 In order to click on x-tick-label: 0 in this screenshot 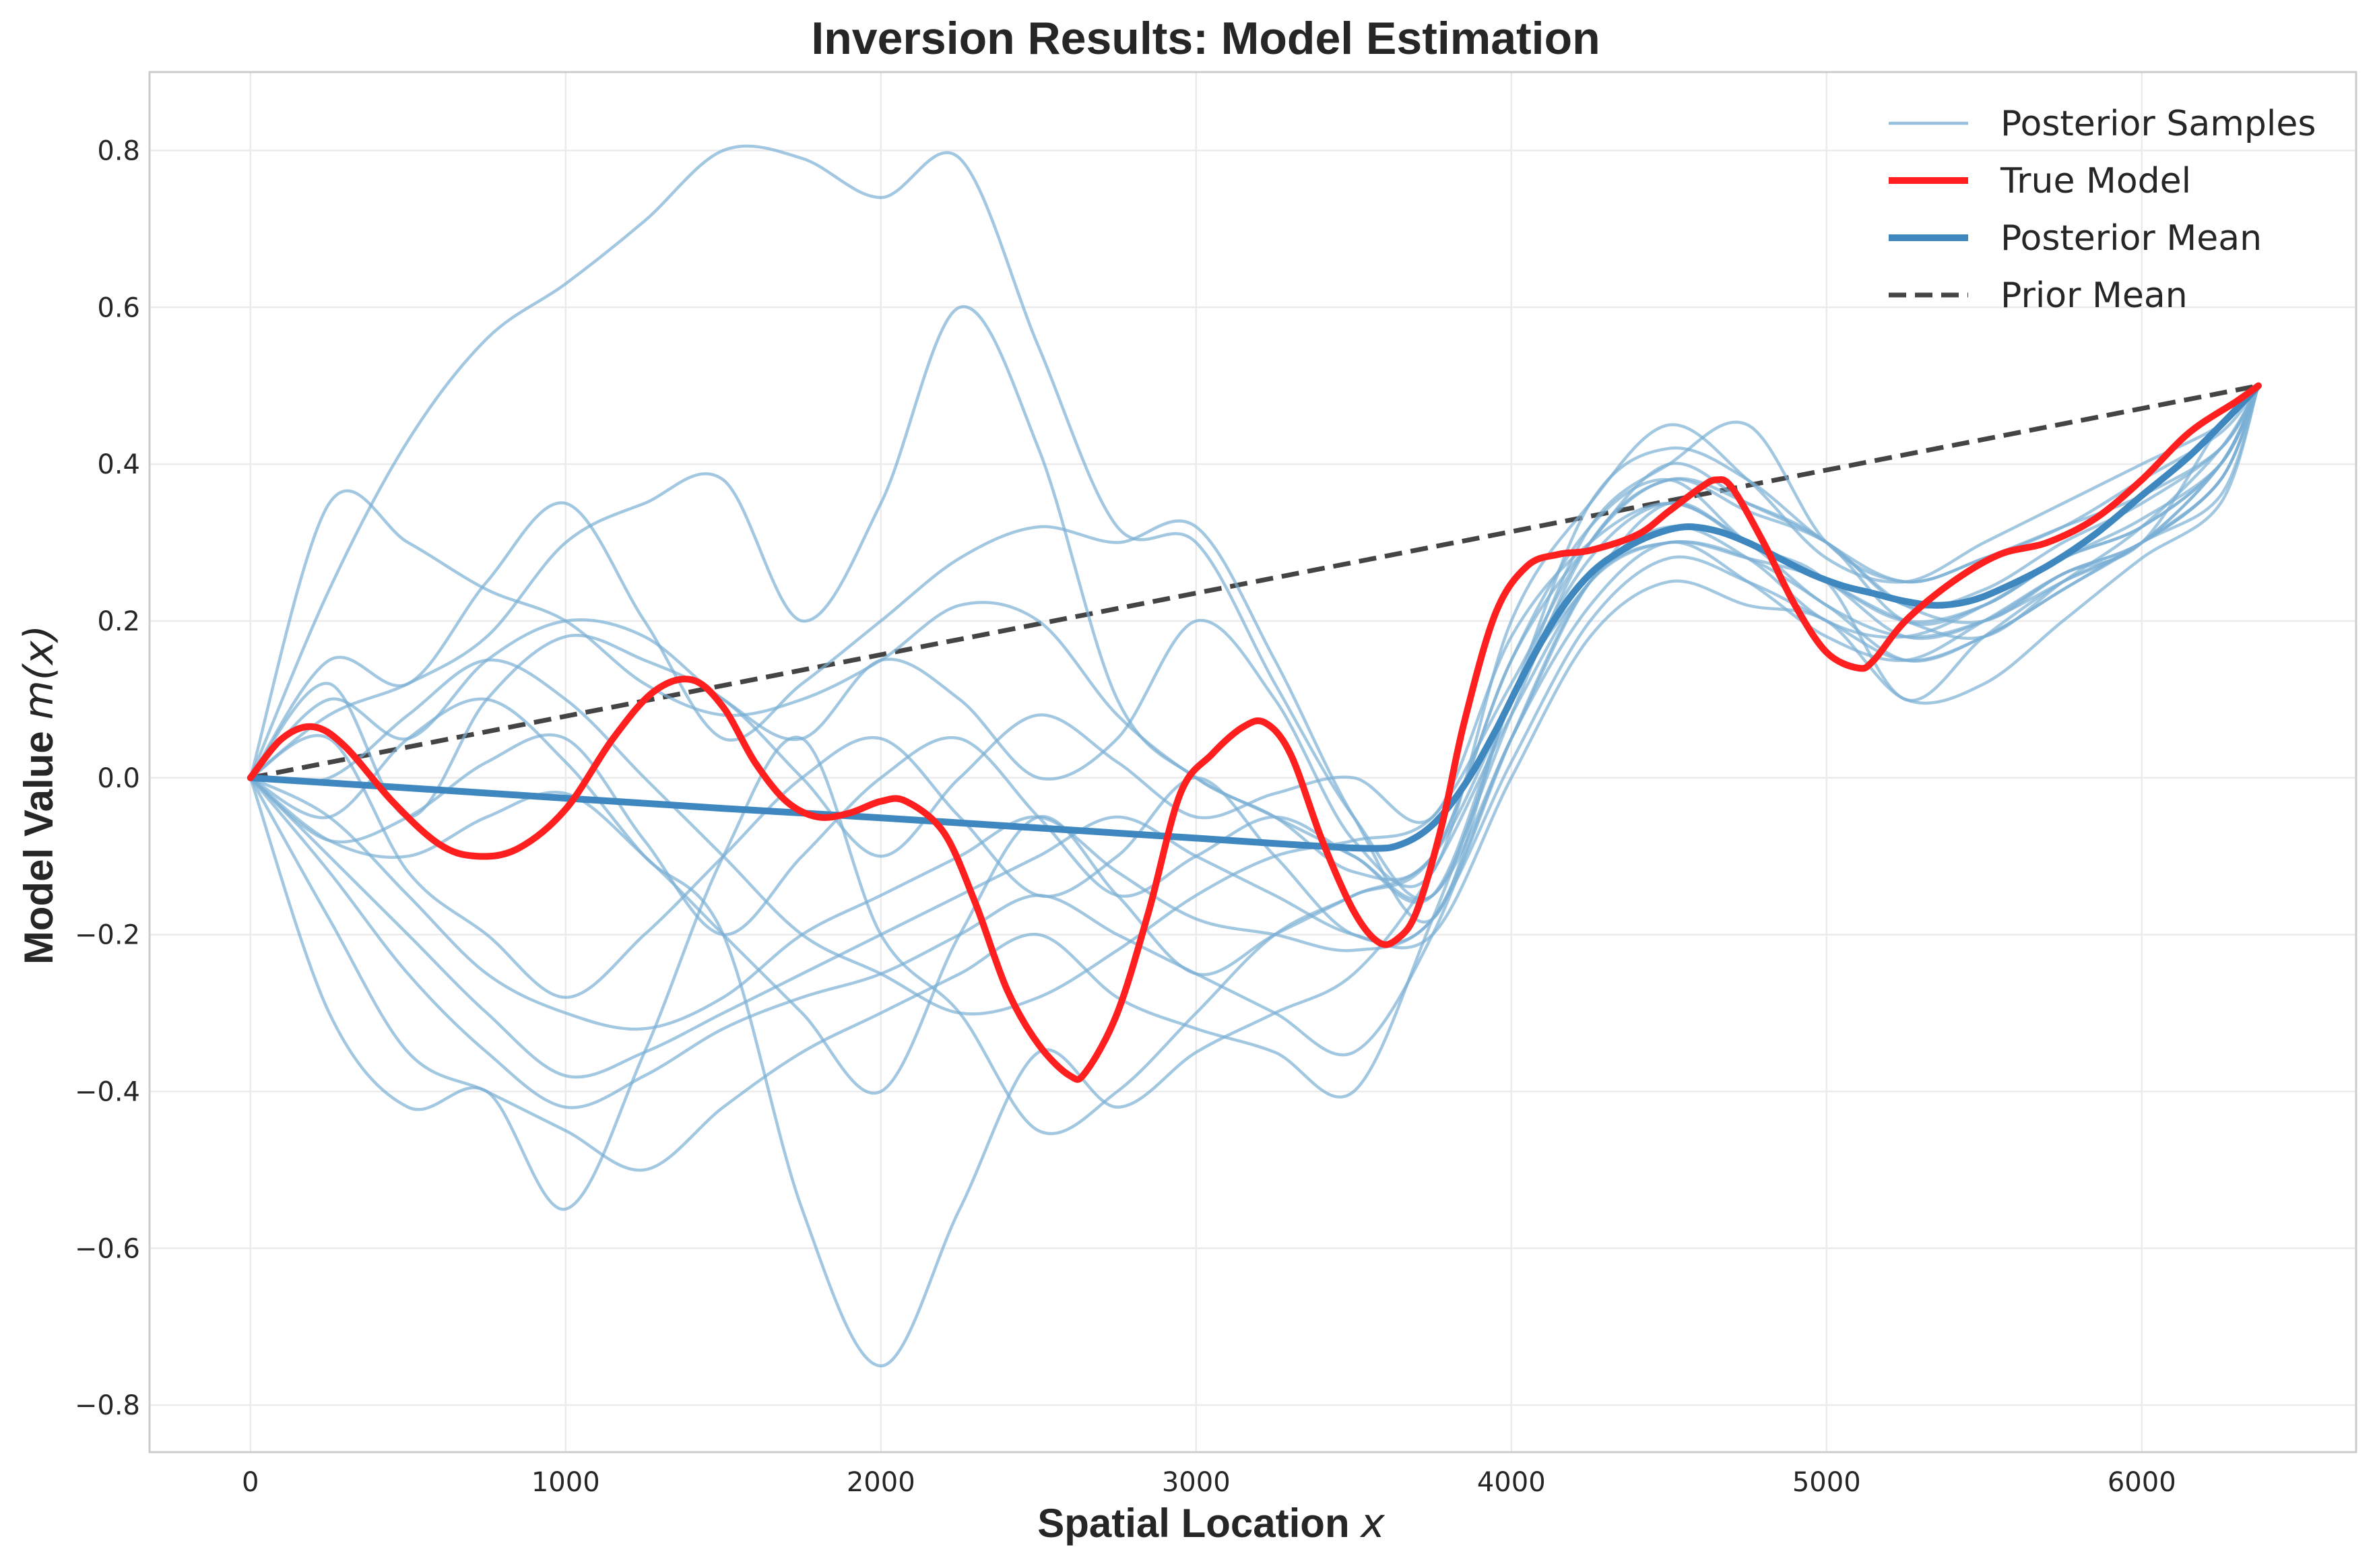, I will do `click(250, 1482)`.